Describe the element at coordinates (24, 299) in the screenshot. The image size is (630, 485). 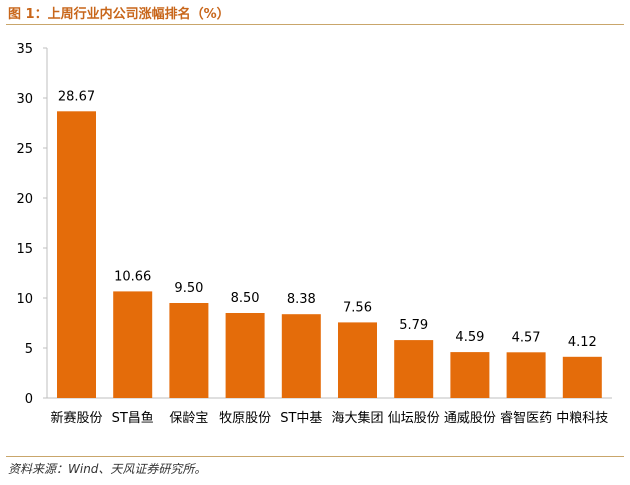
I see `y-tick-label: 10` at that location.